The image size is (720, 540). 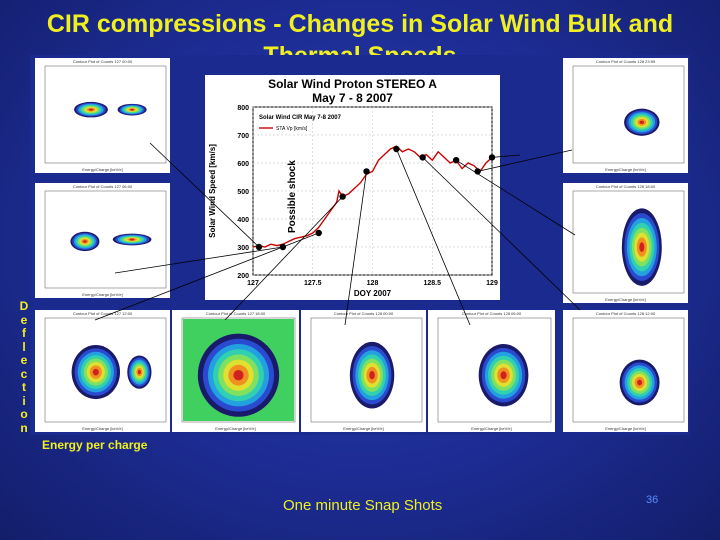 I want to click on snapshot-title: Contour Plot of Counts 127 12:00, so click(x=102, y=313).